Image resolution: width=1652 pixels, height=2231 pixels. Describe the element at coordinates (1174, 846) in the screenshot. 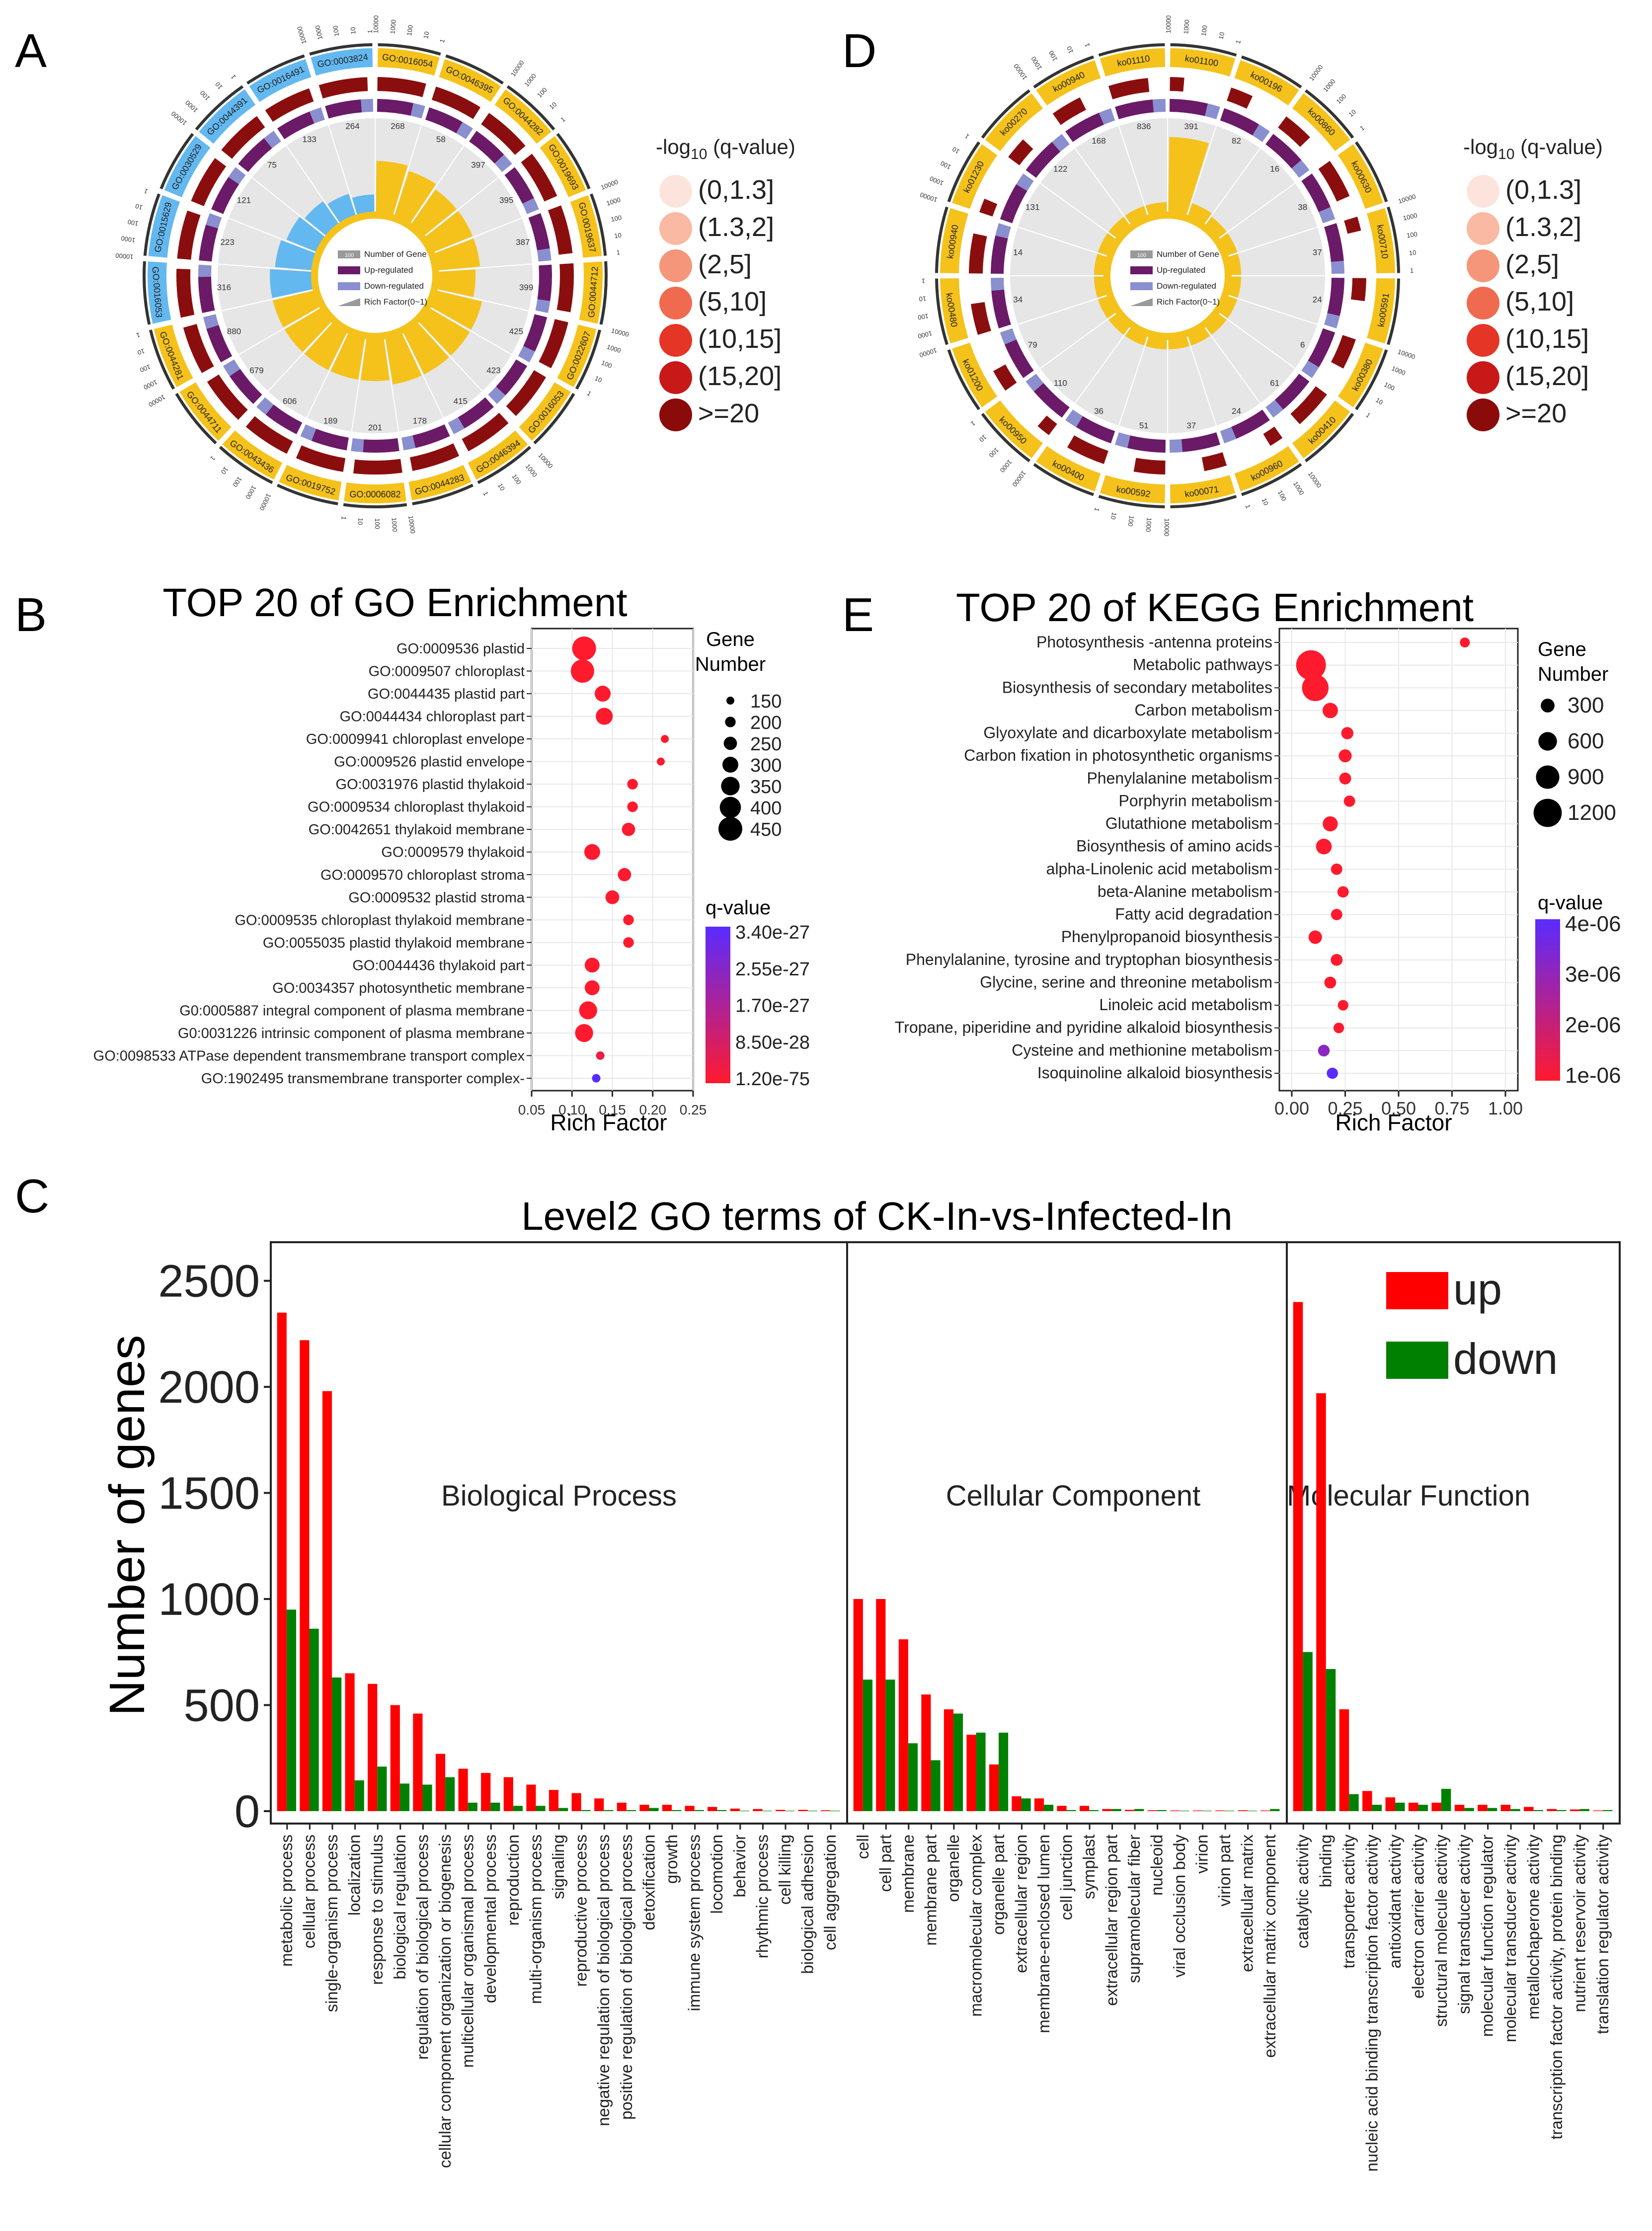

I see `bubble-category-label: Biosynthesis of amino acids` at that location.